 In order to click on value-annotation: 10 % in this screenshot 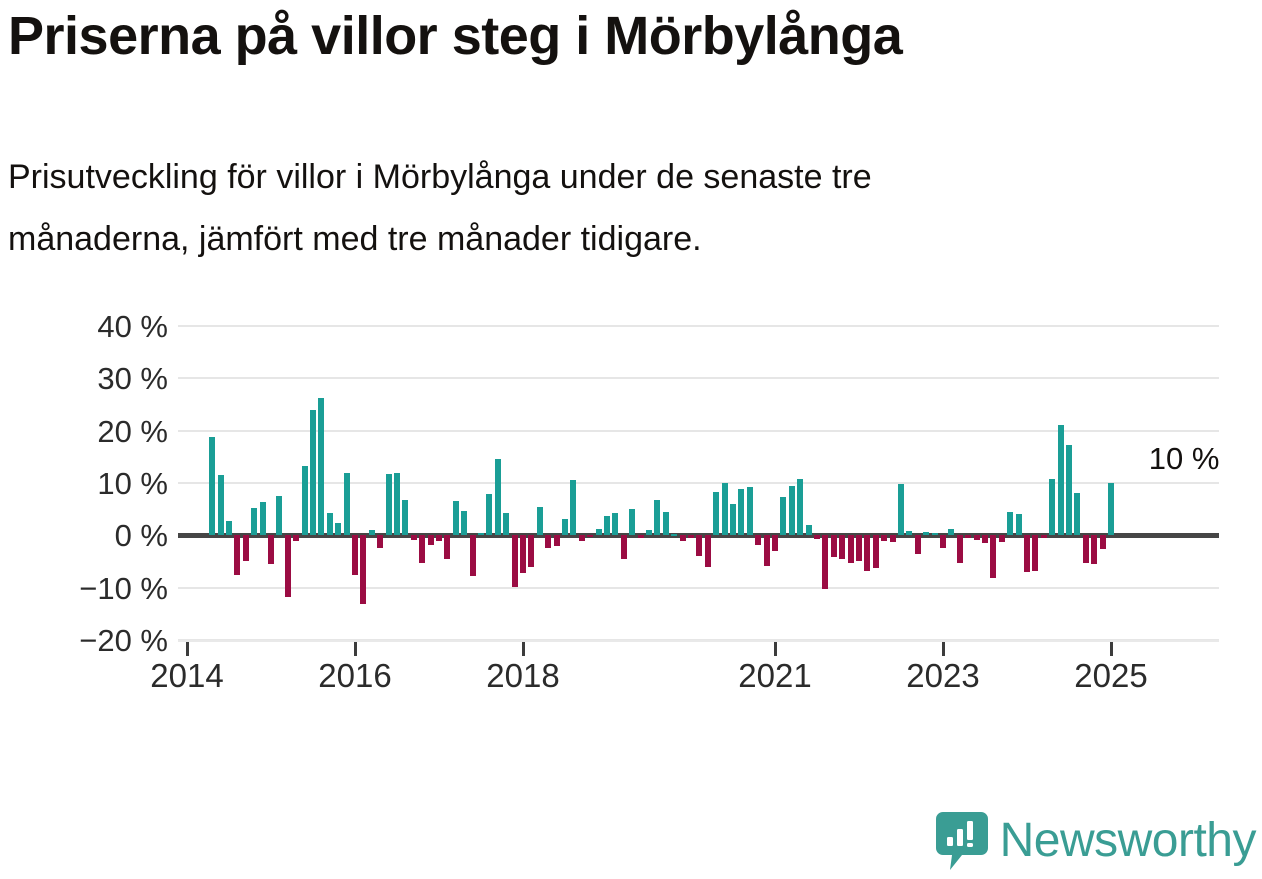, I will do `click(1184, 459)`.